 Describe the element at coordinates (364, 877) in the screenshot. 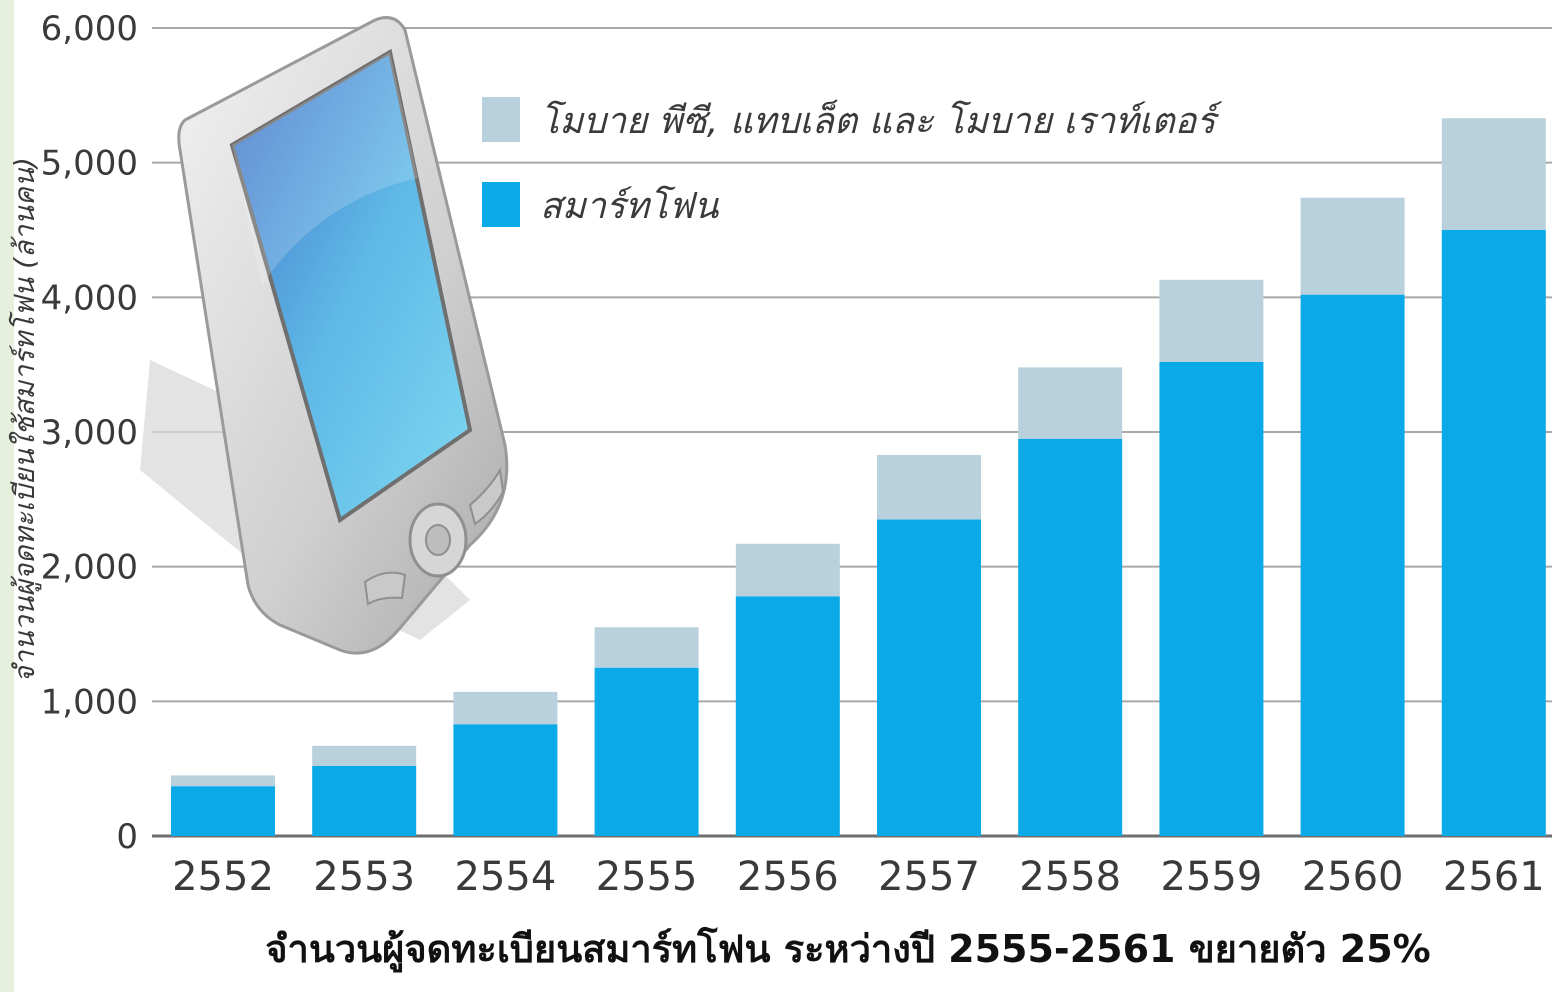

I see `x-category-label: 2553` at that location.